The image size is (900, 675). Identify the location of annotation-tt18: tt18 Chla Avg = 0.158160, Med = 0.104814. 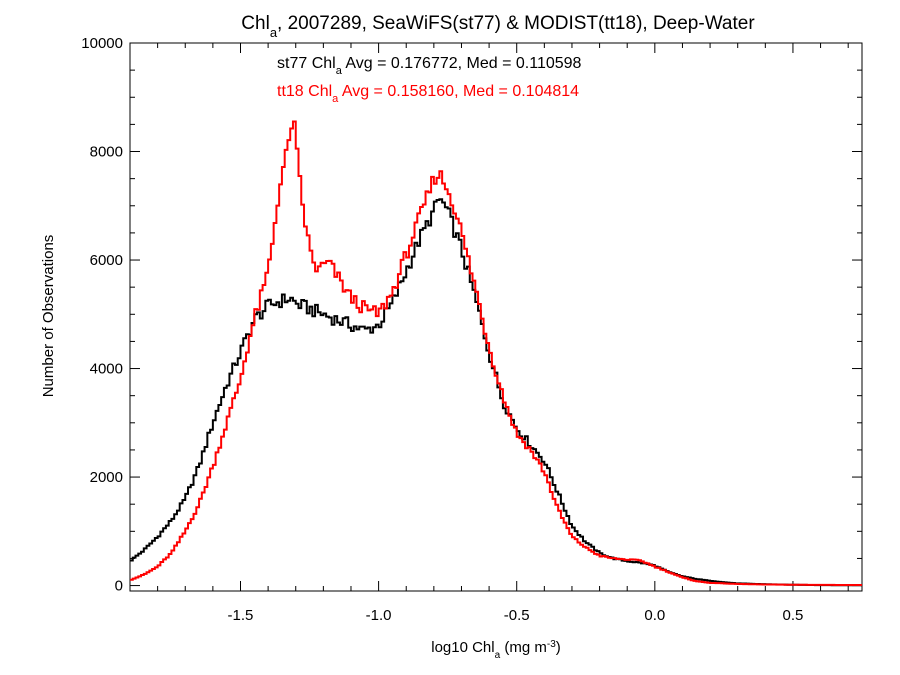
(428, 94).